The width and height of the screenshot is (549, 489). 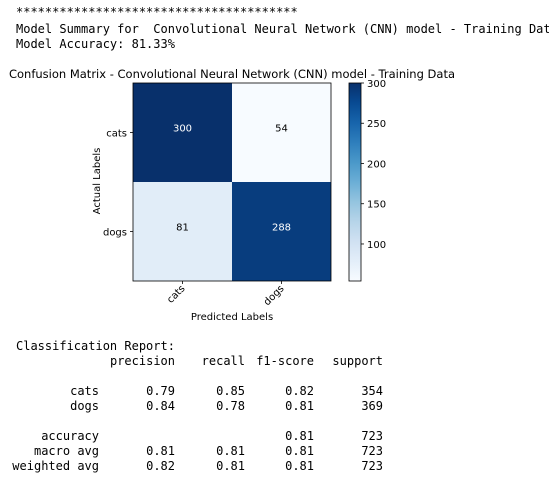 What do you see at coordinates (372, 466) in the screenshot?
I see `report-cell-weighted-avg-support: 723` at bounding box center [372, 466].